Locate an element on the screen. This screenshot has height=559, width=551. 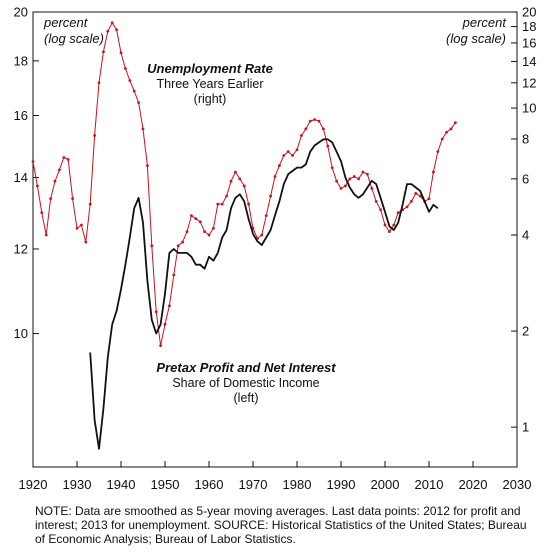
right-tick-label: 8 is located at coordinates (525, 138).